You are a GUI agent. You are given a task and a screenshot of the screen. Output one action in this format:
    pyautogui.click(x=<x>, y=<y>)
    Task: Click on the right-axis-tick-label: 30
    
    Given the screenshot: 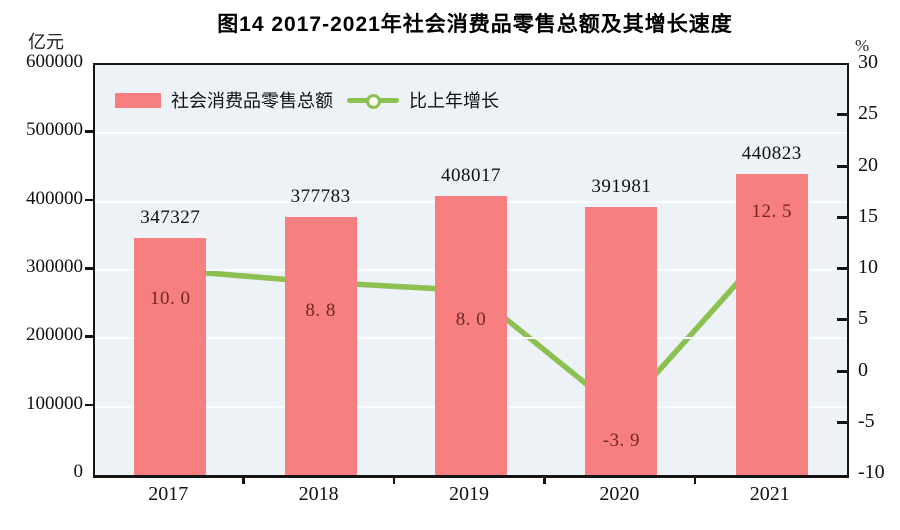 What is the action you would take?
    pyautogui.click(x=868, y=62)
    